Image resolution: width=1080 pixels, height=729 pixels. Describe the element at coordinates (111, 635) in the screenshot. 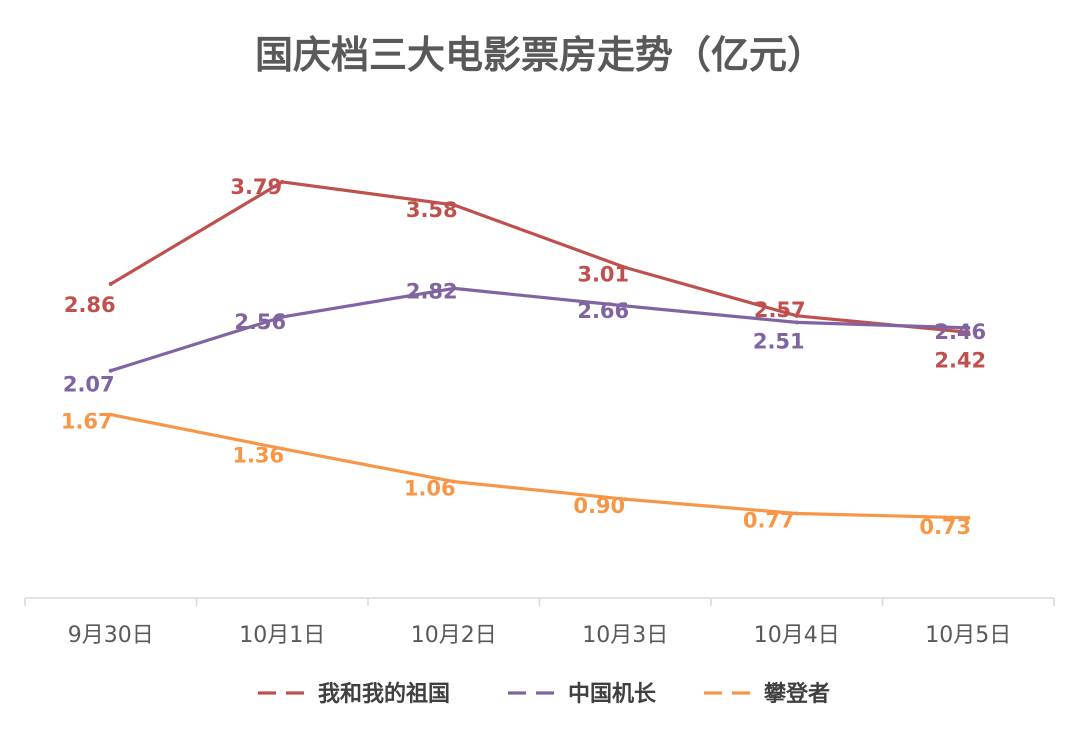

I see `x-tick-label: 9月30日` at that location.